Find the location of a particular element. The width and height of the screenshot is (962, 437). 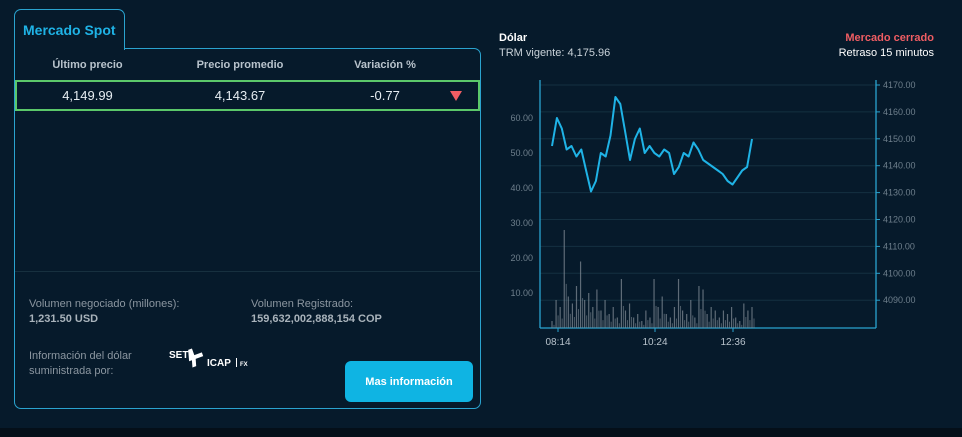

price-row is located at coordinates (247, 95).